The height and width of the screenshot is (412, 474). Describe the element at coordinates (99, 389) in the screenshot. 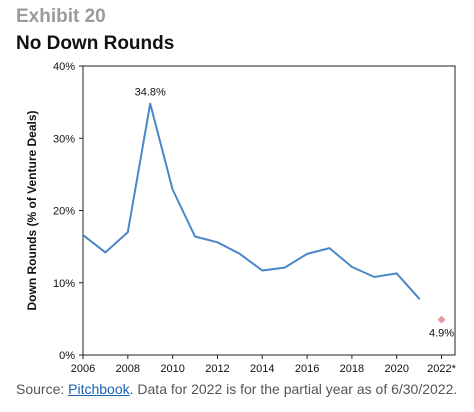

I see `source-link: Pitchbook` at that location.